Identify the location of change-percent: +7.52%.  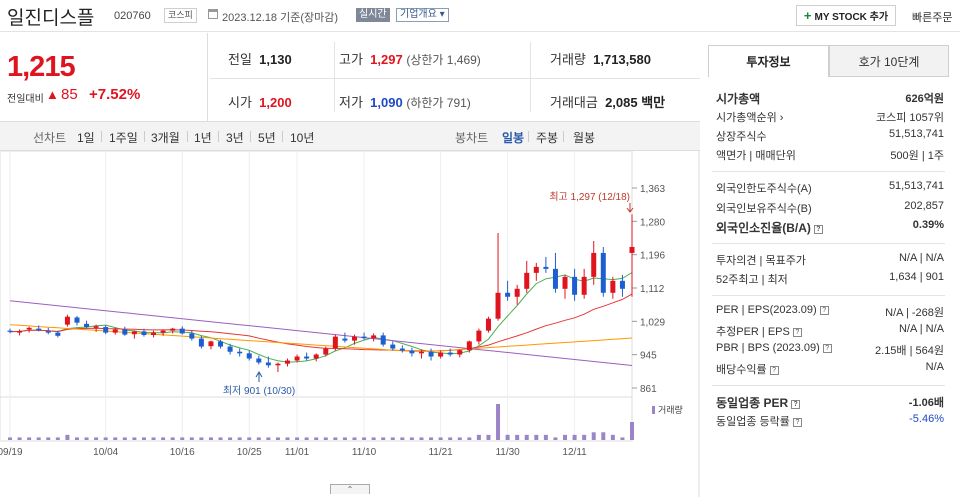
(115, 94).